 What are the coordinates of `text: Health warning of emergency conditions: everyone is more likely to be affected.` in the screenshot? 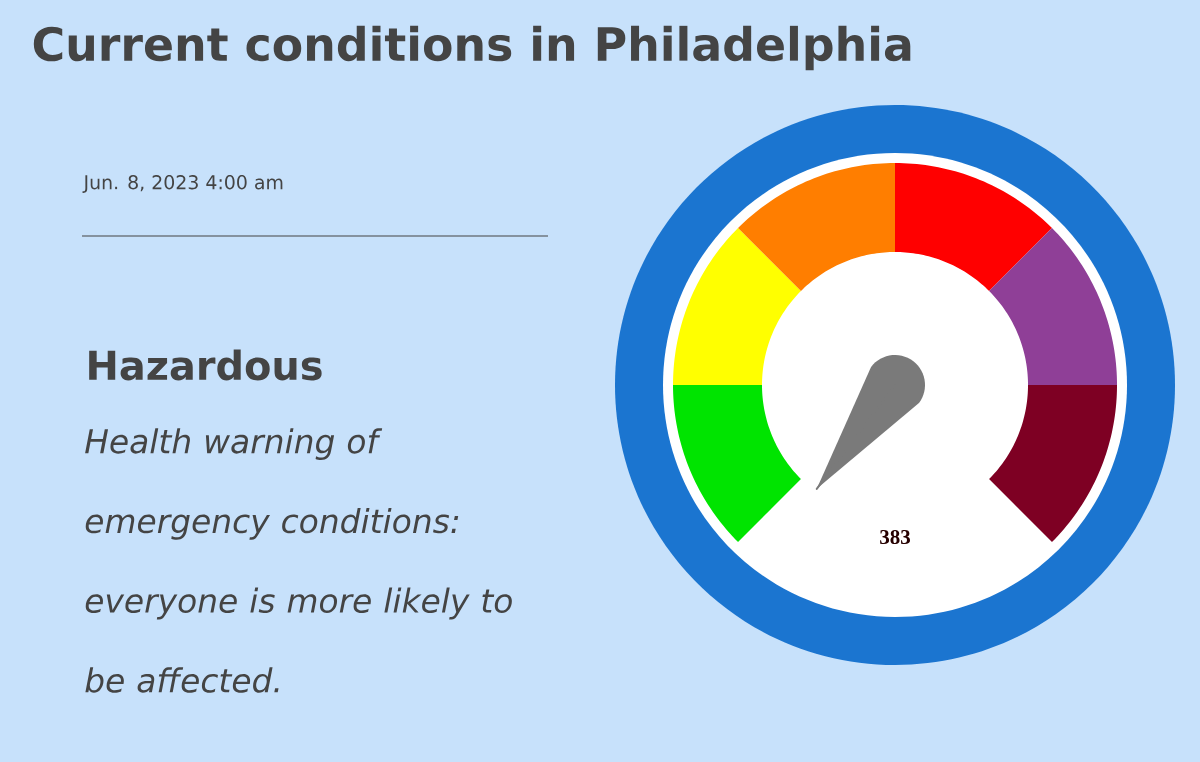 It's located at (298, 560).